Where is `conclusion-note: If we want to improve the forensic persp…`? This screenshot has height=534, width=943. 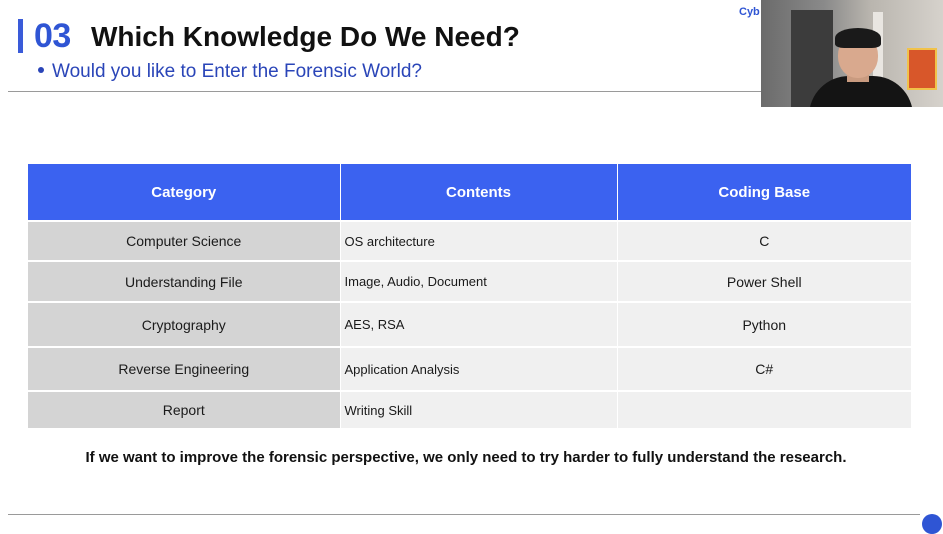
conclusion-note: If we want to improve the forensic persp… is located at coordinates (466, 457).